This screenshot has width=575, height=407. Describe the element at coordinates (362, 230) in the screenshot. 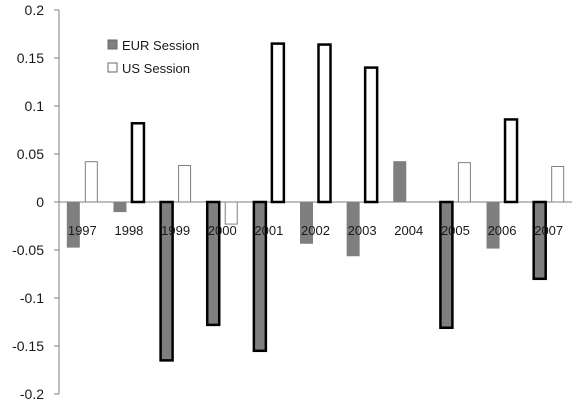

I see `x-tick-label: 2003` at that location.